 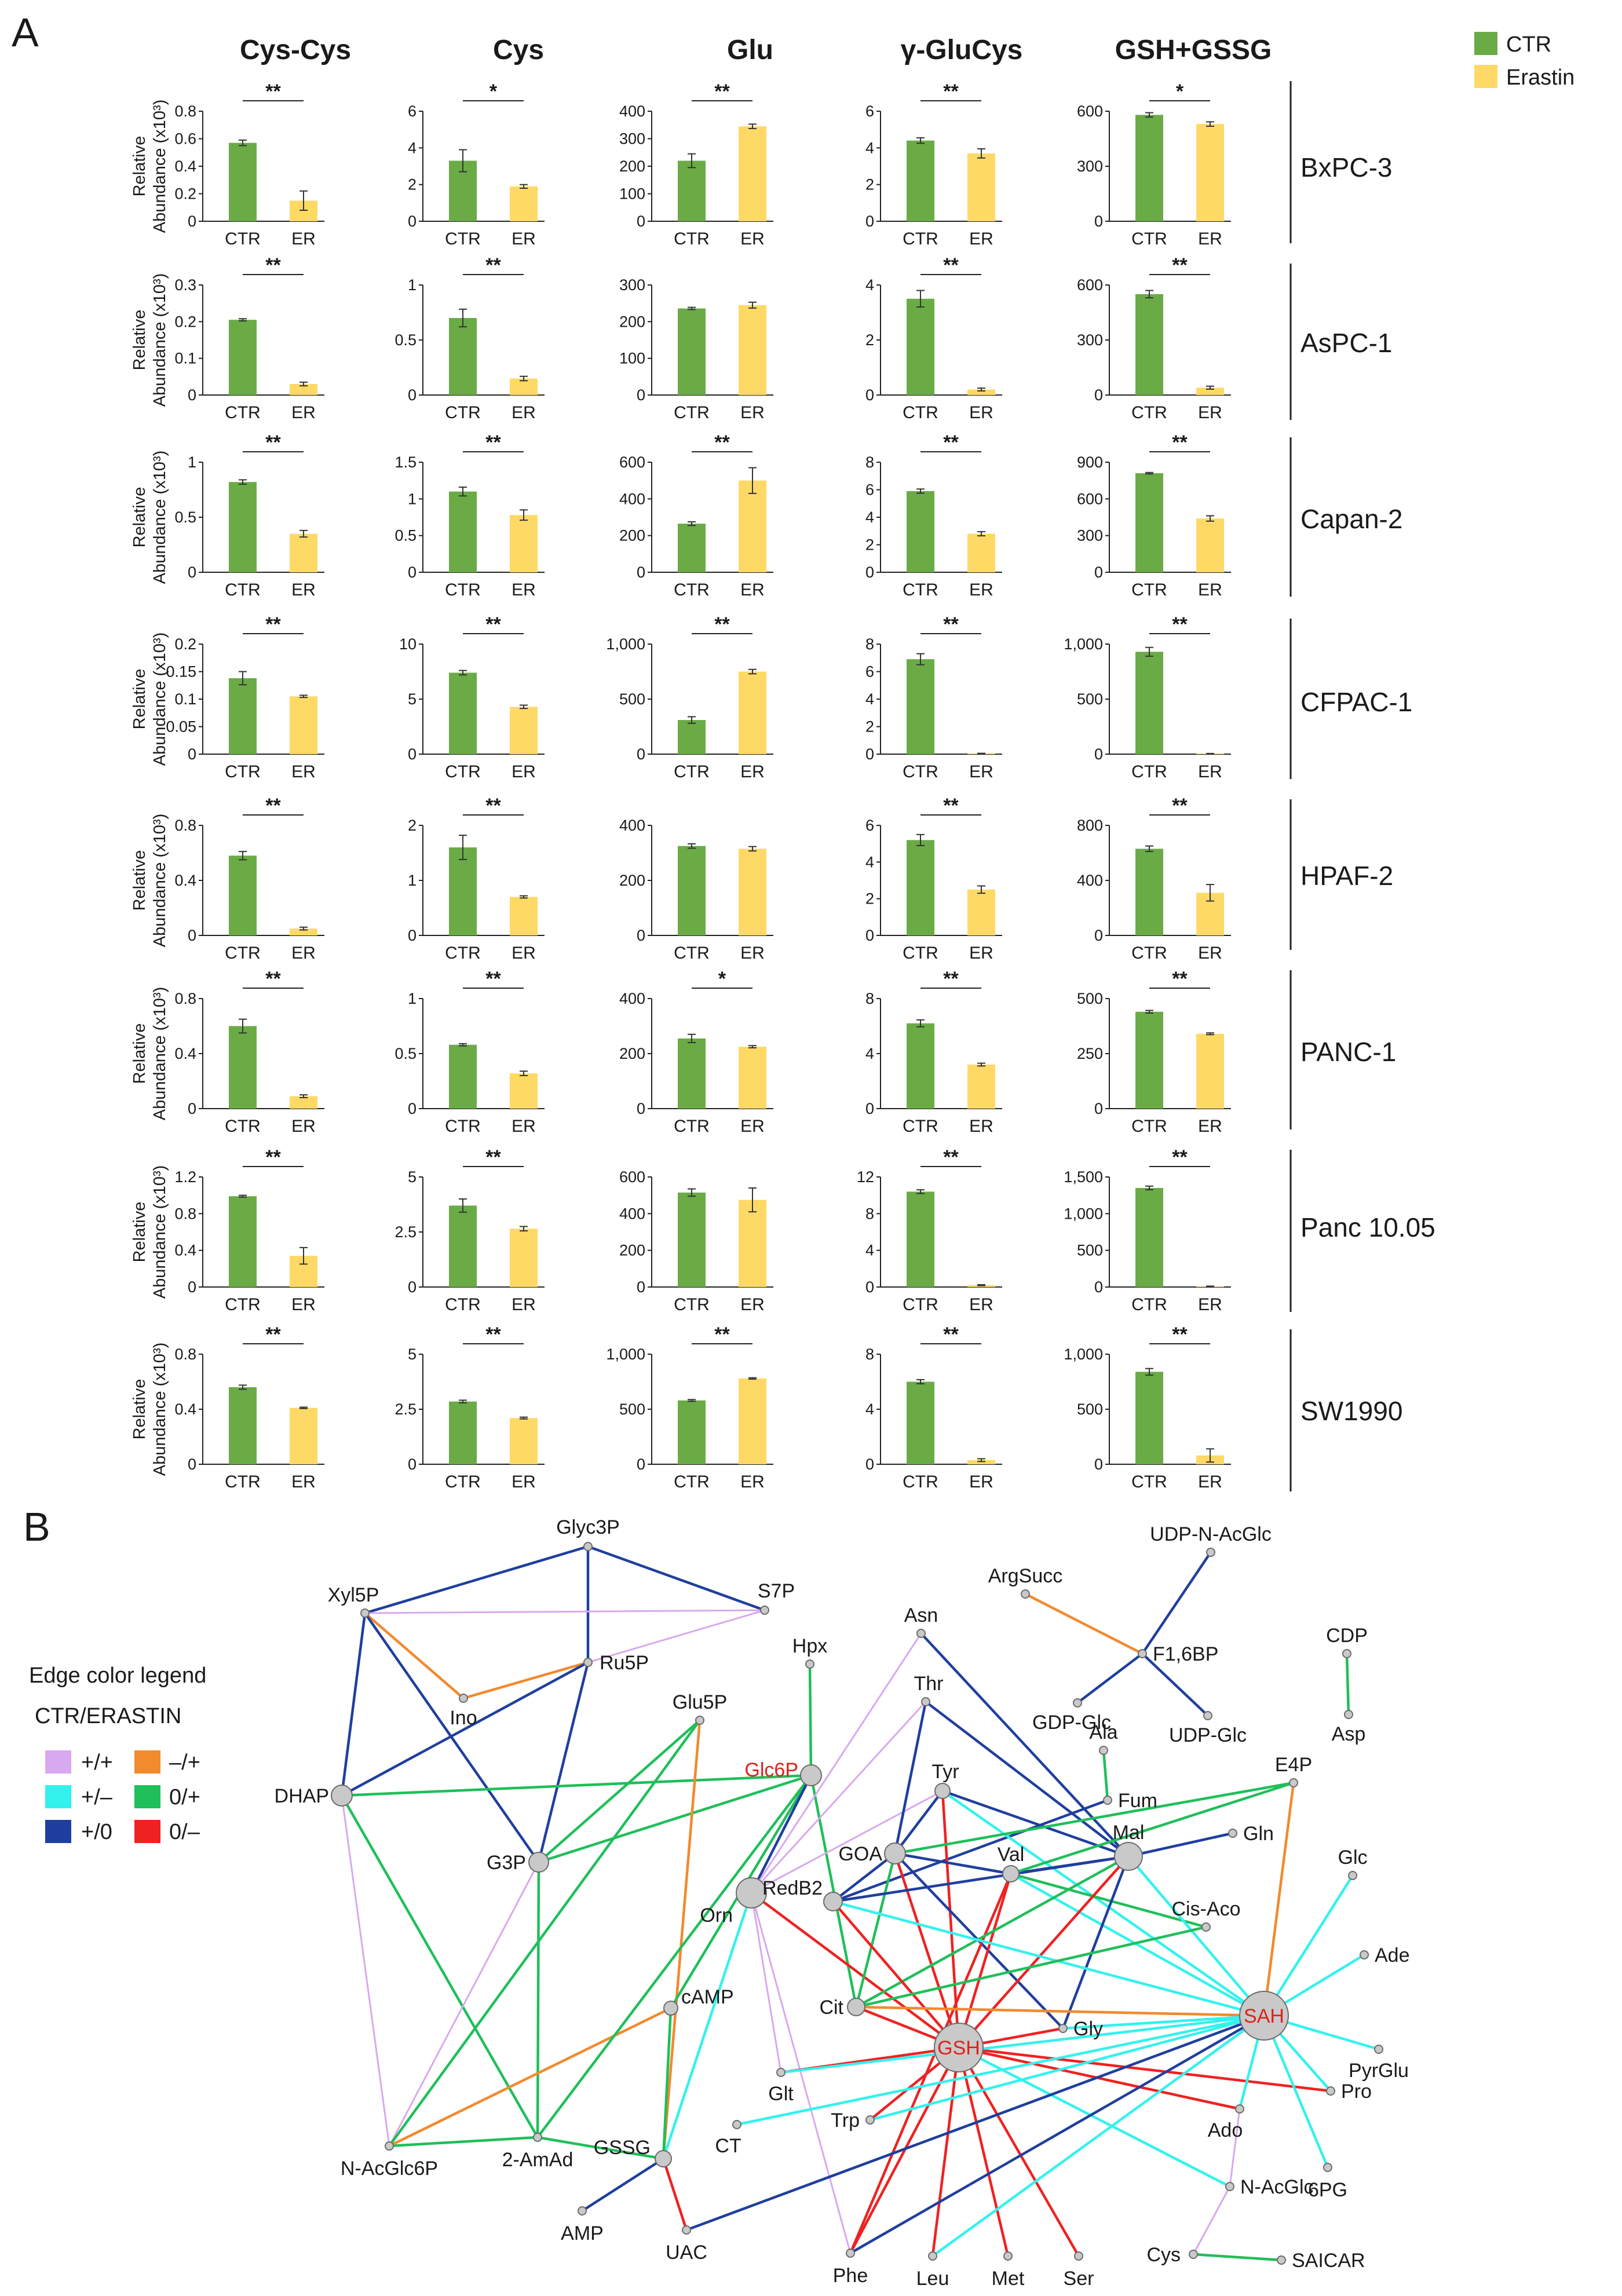 What do you see at coordinates (1152, 1828) in the screenshot?
I see `edge-e4p-val` at bounding box center [1152, 1828].